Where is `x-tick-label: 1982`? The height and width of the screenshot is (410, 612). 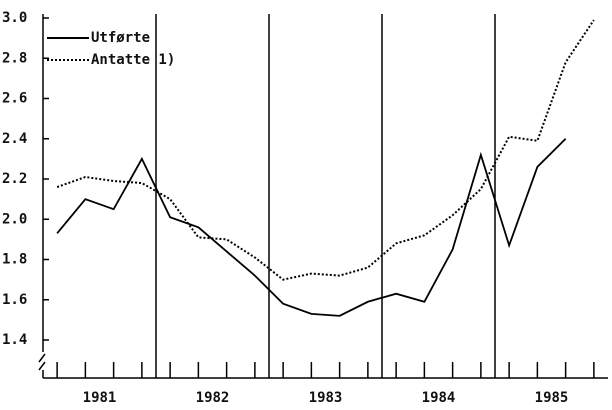 x-tick-label: 1982 is located at coordinates (213, 398).